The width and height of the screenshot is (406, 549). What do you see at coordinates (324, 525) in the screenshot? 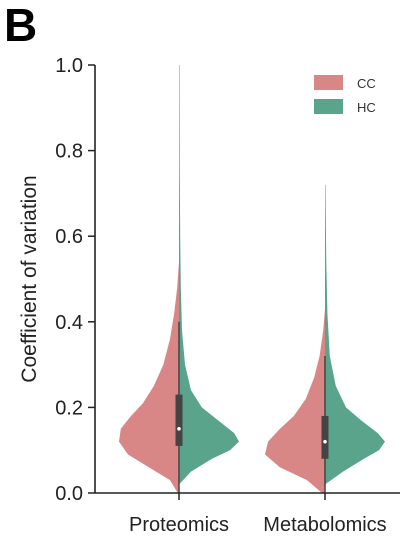
I see `x-tick-label: Metabolomics` at bounding box center [324, 525].